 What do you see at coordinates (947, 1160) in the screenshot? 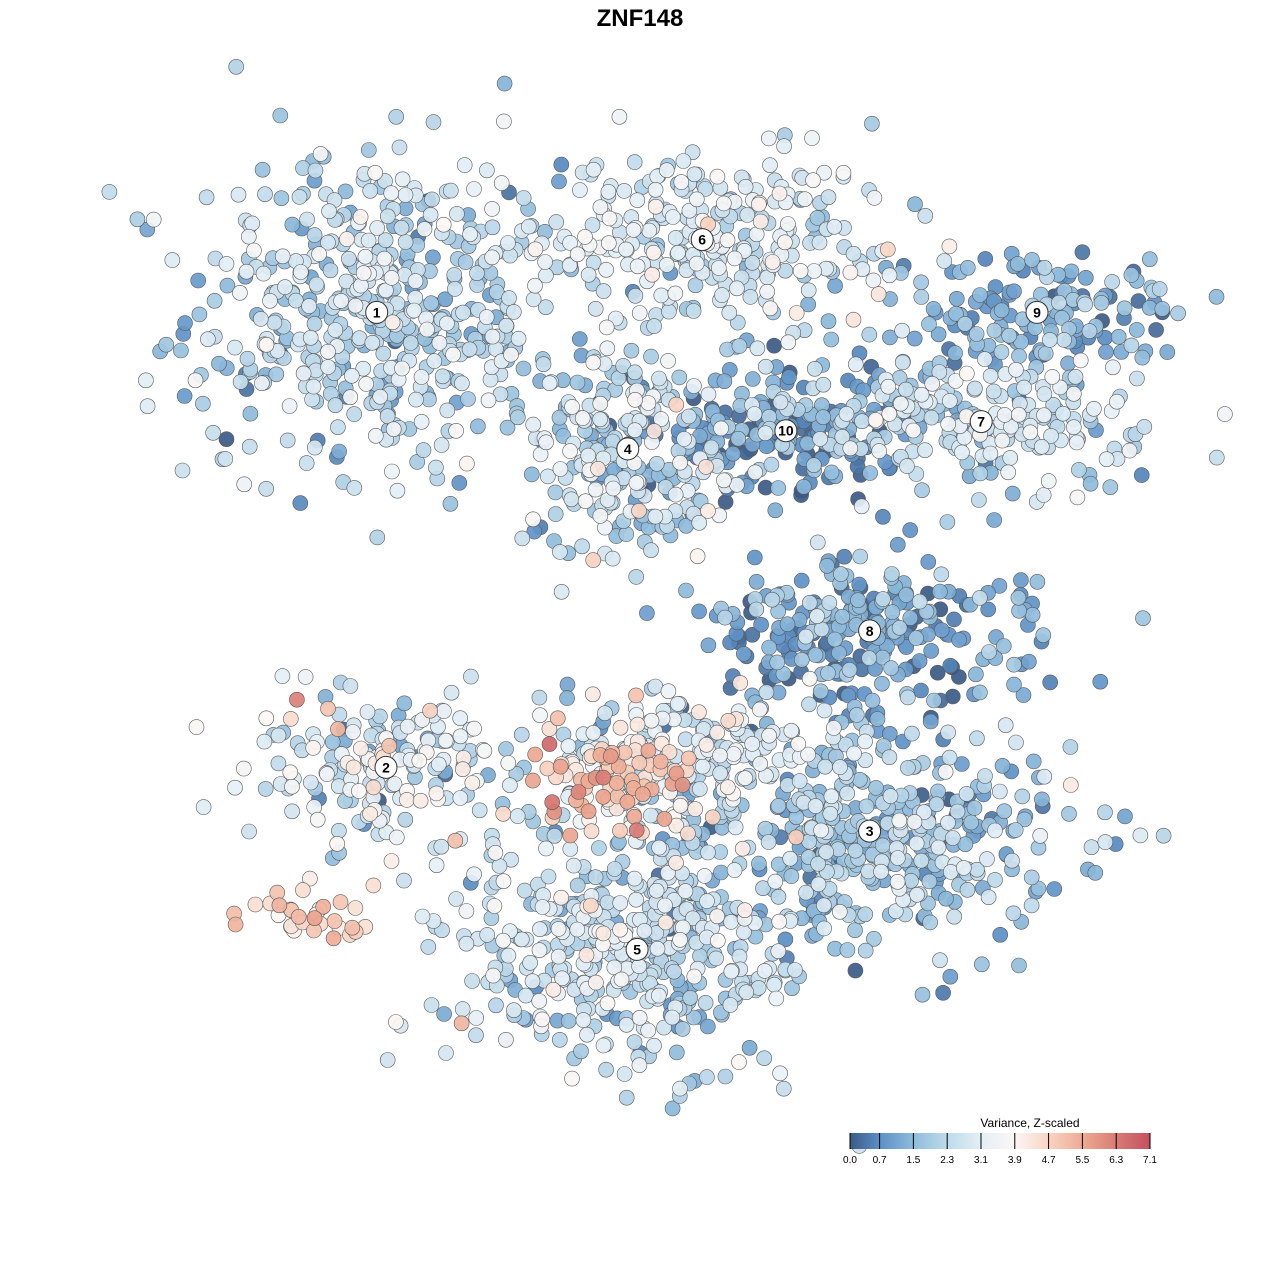
I see `legend-tick-label: 2.3` at bounding box center [947, 1160].